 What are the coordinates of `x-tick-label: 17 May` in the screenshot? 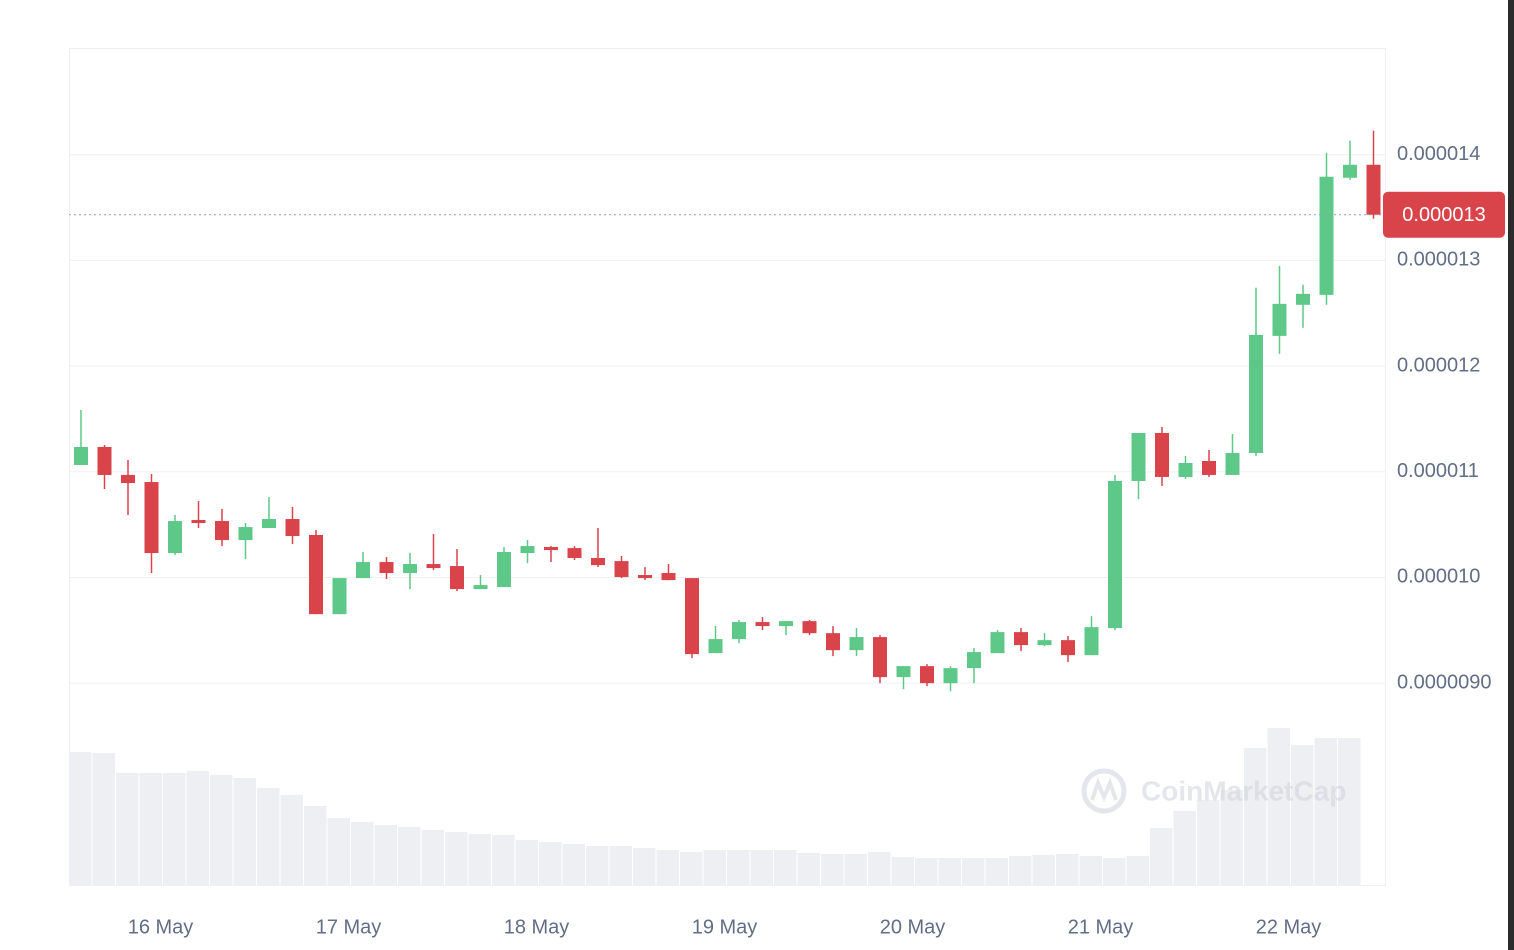 It's located at (349, 927).